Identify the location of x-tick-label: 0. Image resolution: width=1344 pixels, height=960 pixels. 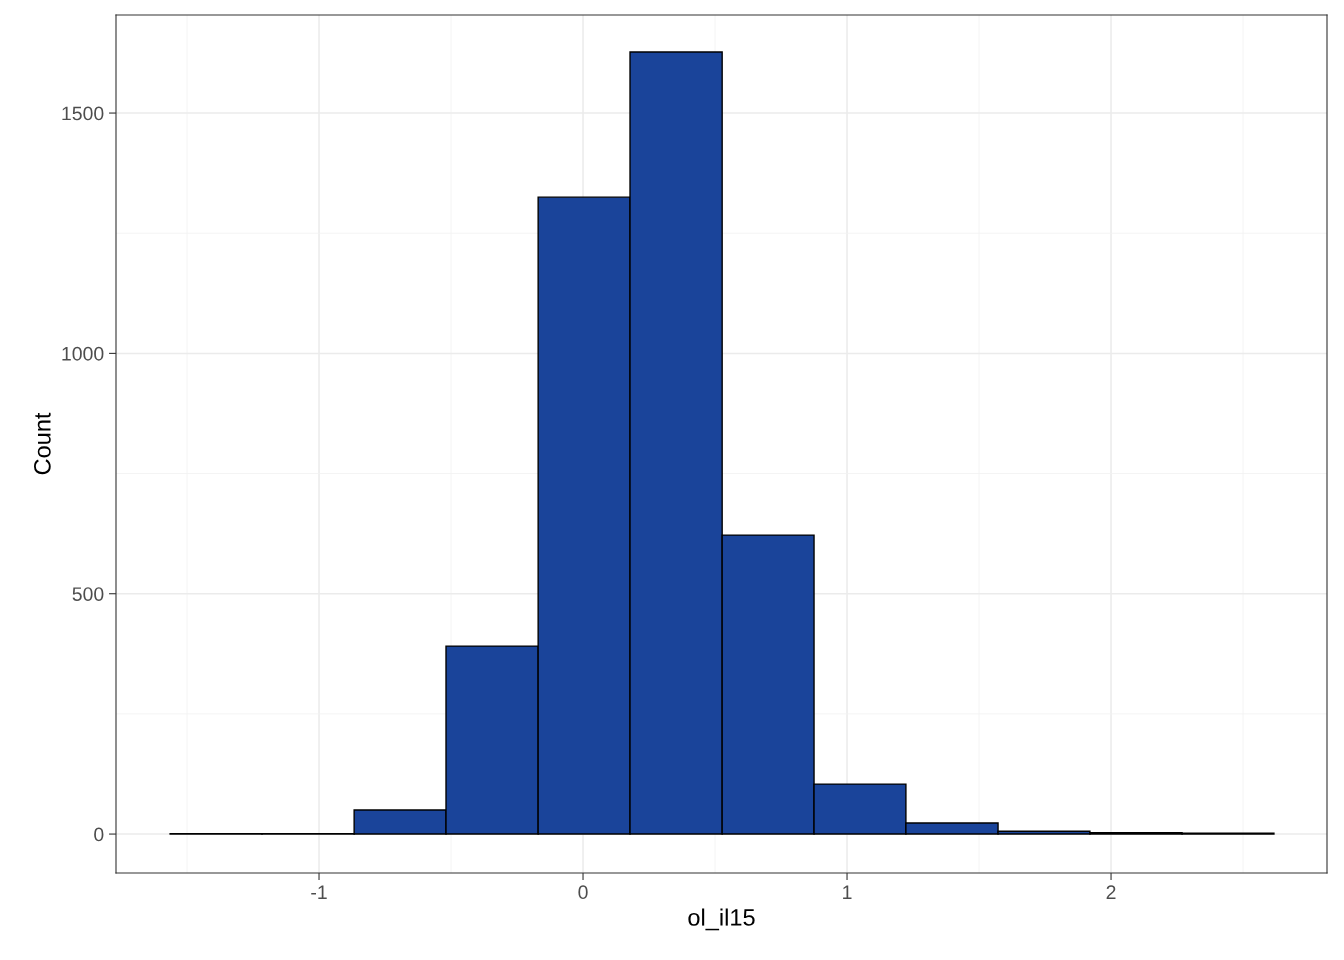
(583, 892).